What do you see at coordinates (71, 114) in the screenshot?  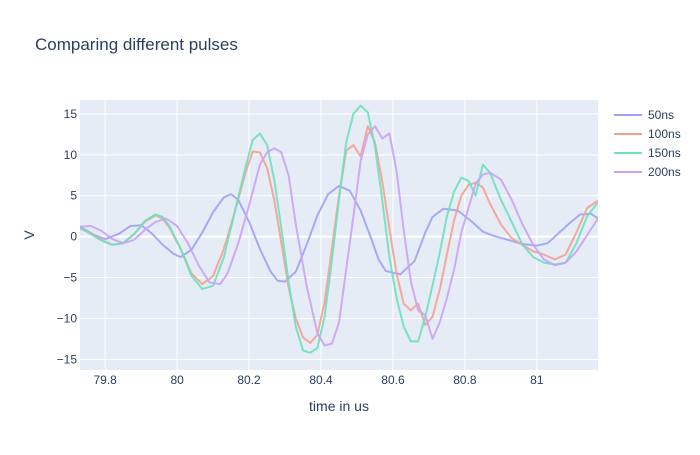 I see `y-tick-label: 15` at bounding box center [71, 114].